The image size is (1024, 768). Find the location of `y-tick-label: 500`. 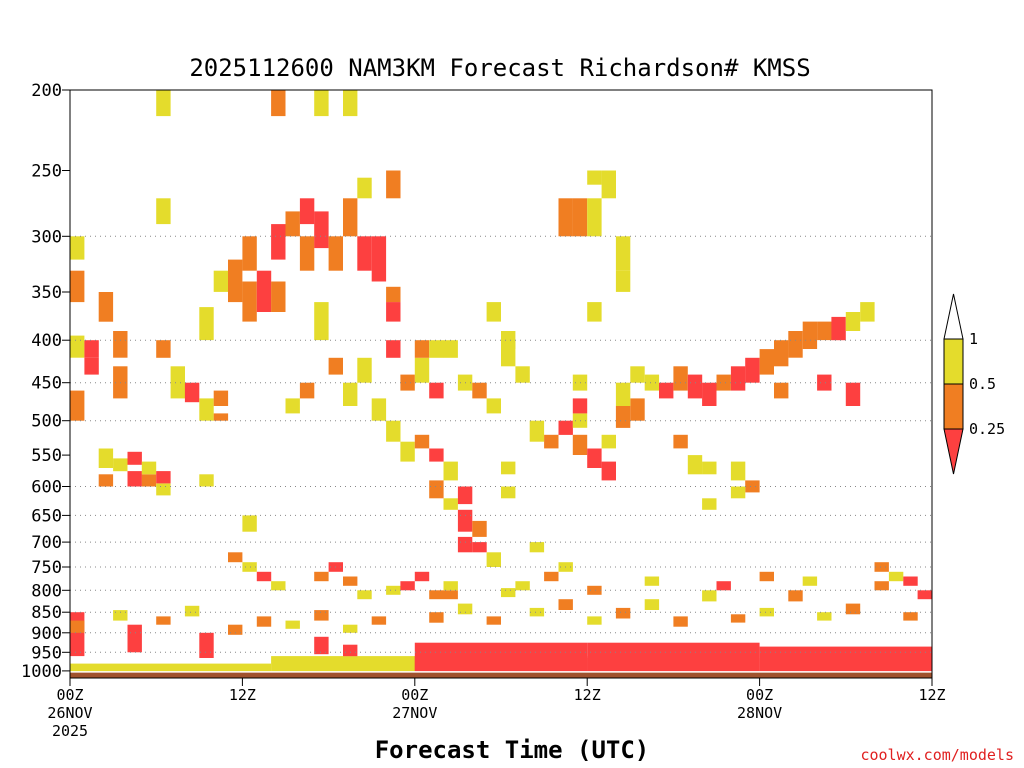

y-tick-label: 500 is located at coordinates (46, 422).